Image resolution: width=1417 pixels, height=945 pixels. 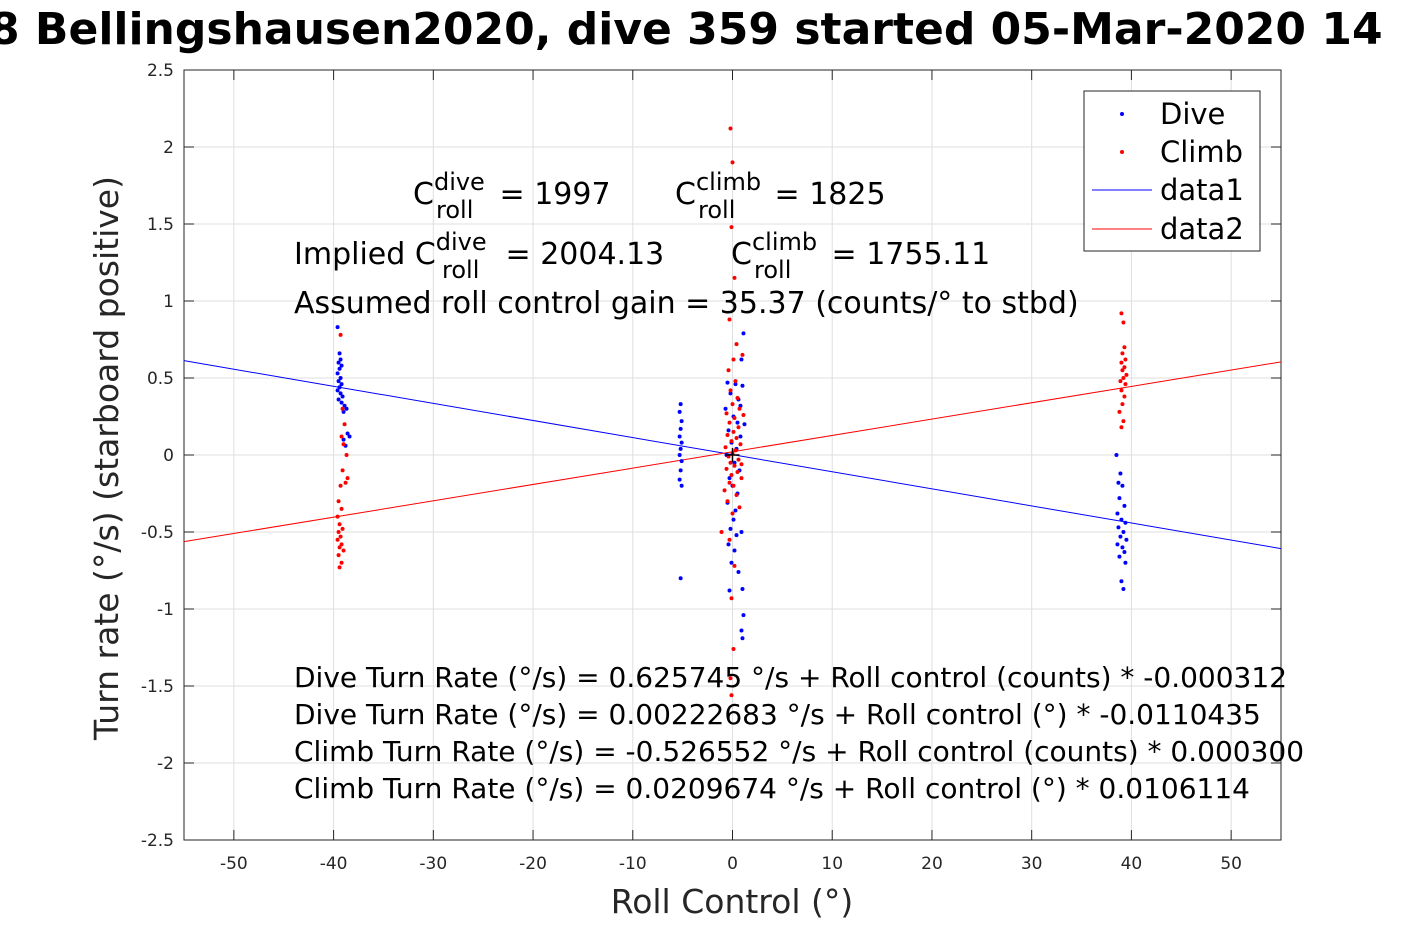 I want to click on y-tick-label: 2, so click(x=168, y=148).